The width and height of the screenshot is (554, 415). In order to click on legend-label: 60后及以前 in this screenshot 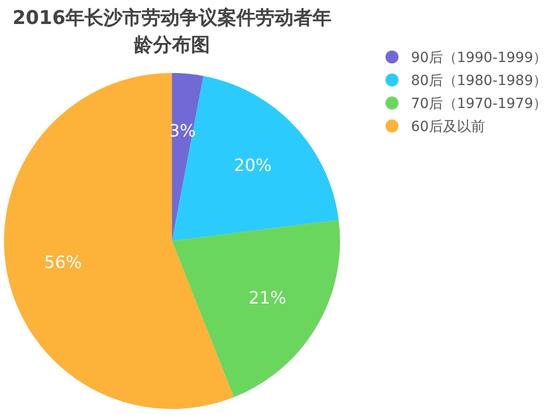, I will do `click(448, 127)`.